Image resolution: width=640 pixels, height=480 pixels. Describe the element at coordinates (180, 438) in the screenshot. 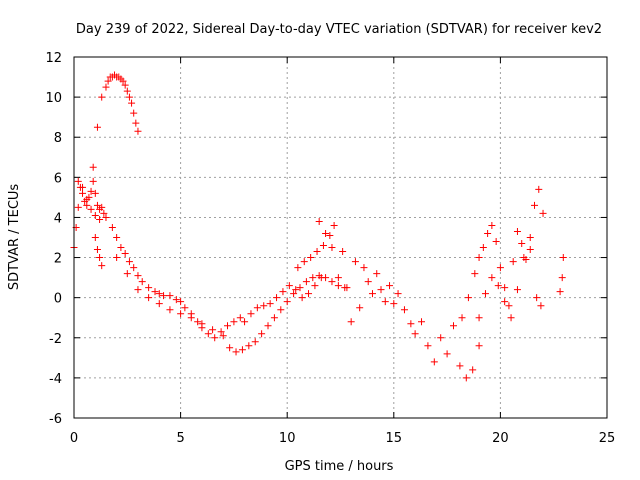

I see `x-tick-label: 5` at that location.